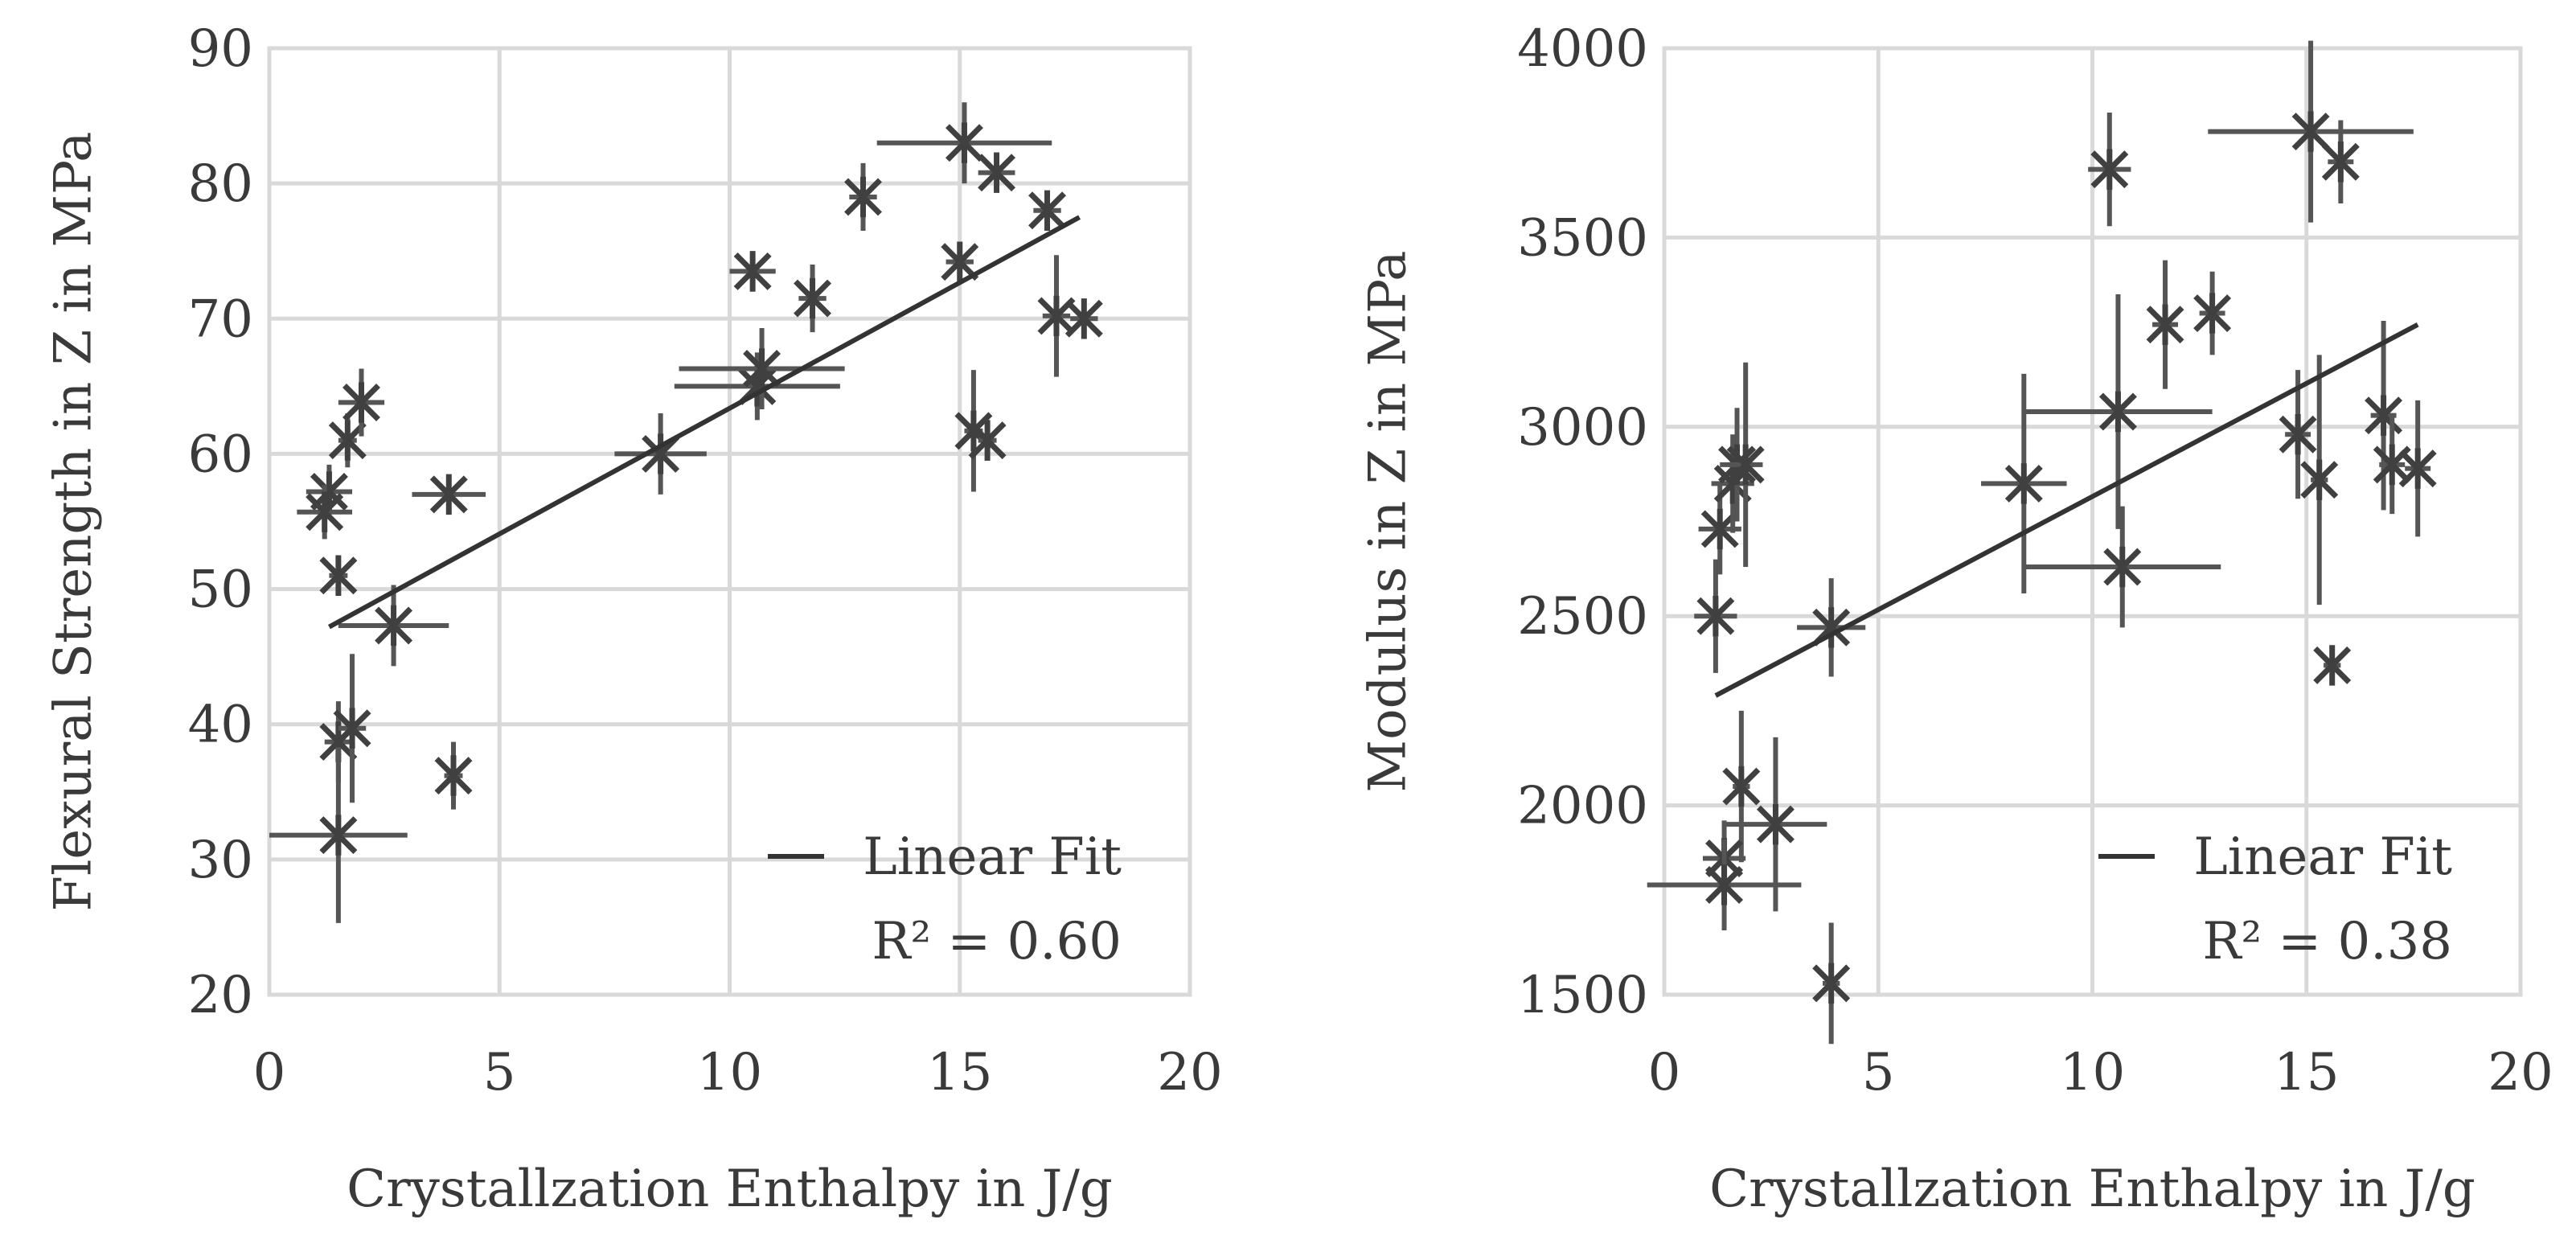 The height and width of the screenshot is (1252, 2576). Describe the element at coordinates (1582, 428) in the screenshot. I see `y-tick-label: 3000` at that location.